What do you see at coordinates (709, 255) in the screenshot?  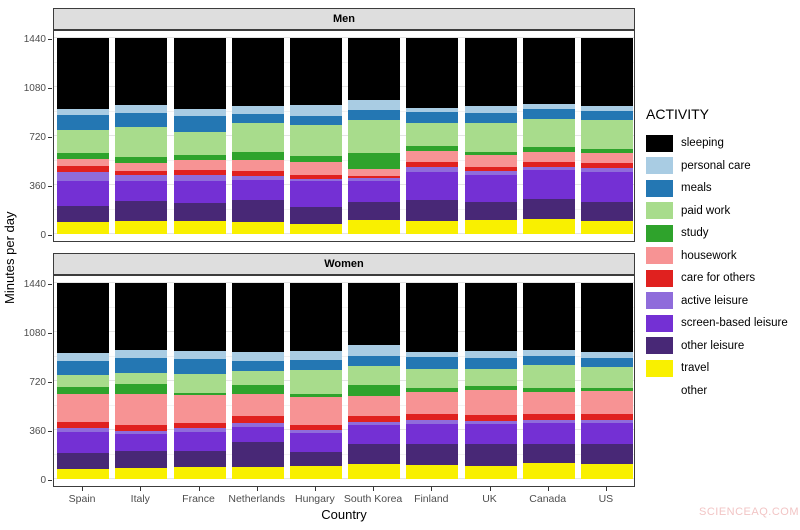 I see `legend-label: housework` at bounding box center [709, 255].